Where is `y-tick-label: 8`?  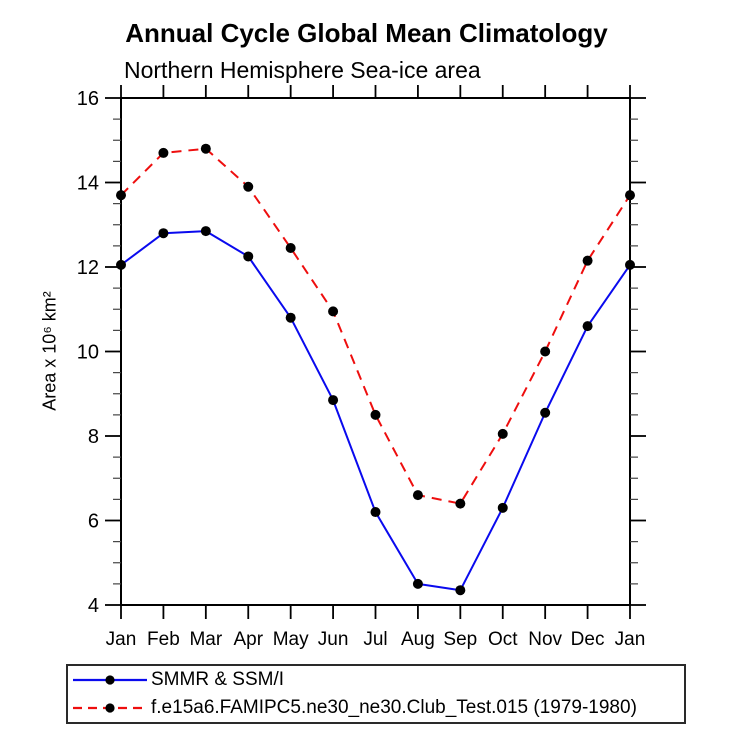
y-tick-label: 8 is located at coordinates (93, 437).